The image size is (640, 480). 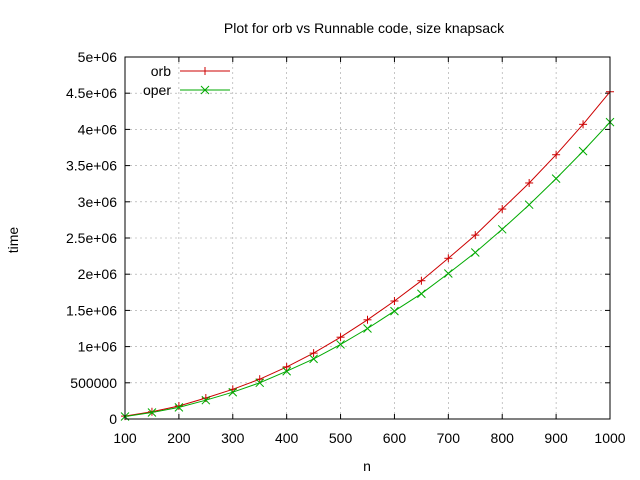 What do you see at coordinates (98, 129) in the screenshot?
I see `y-tick-label: 4e+06` at bounding box center [98, 129].